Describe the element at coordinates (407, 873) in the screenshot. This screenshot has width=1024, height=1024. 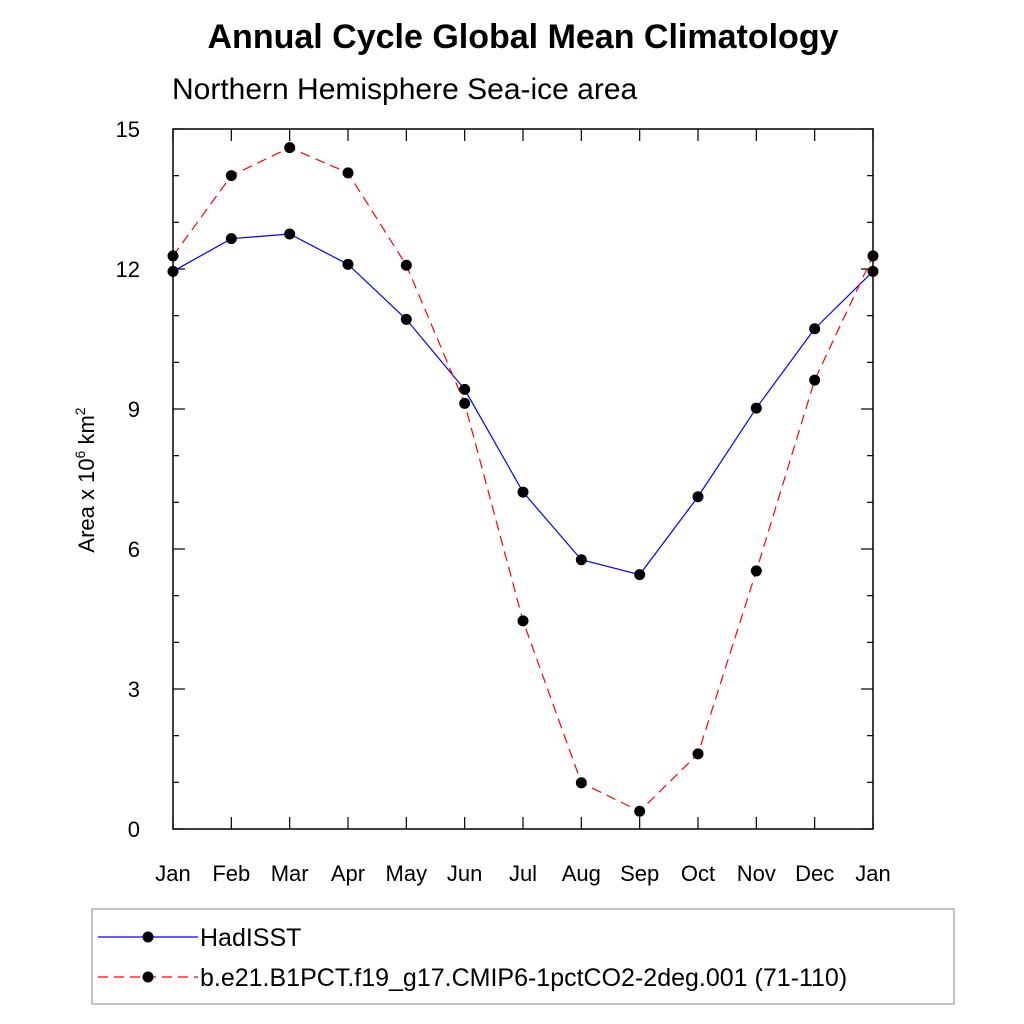
I see `x-tick-label: May` at that location.